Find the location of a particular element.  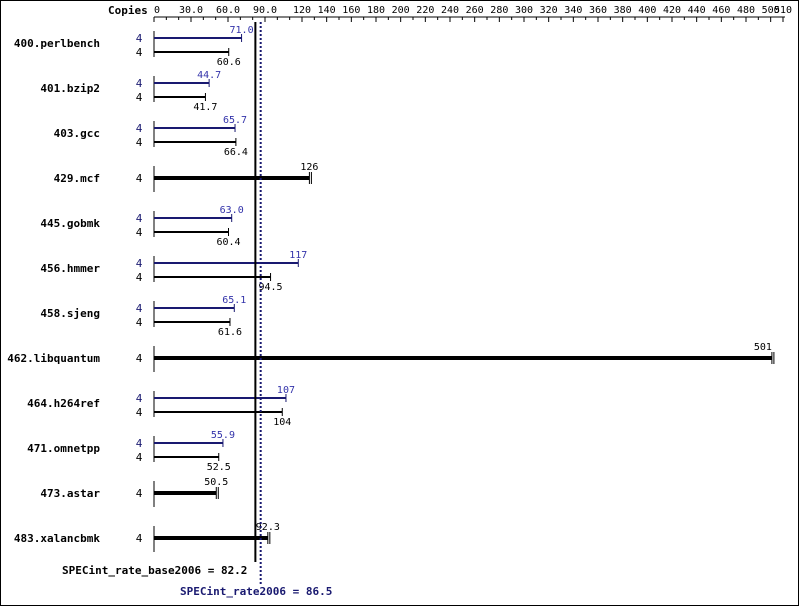

base-value-label: 92.3 is located at coordinates (268, 527).